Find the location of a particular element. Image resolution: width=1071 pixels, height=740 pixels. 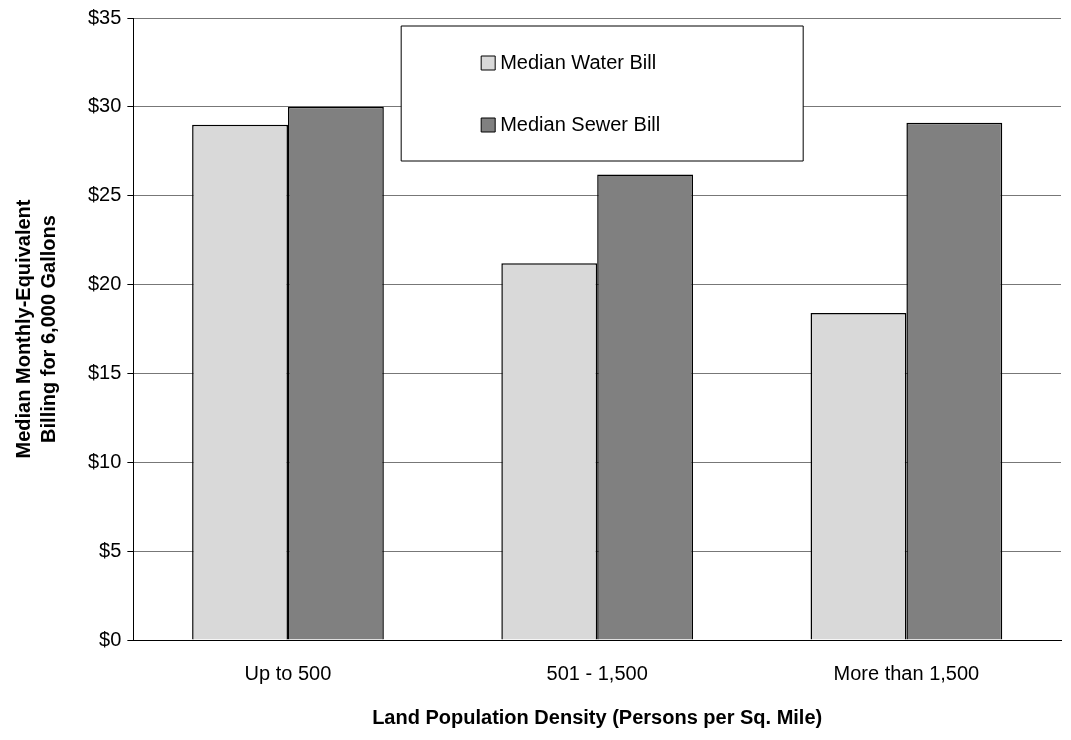

y-axis-title: Median Monthly-Equivalent Billing for 6,000 Gallons is located at coordinates (36, 329).